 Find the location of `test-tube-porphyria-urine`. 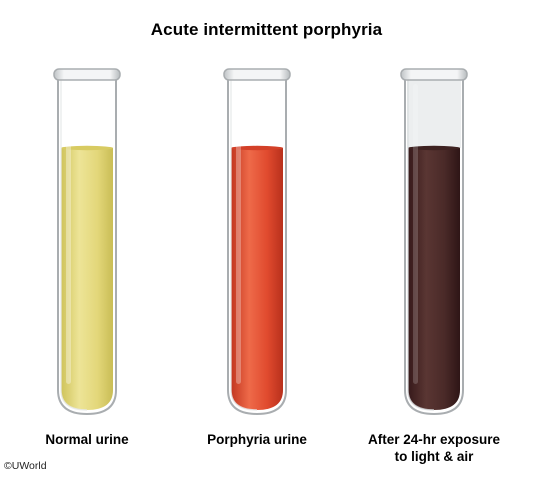

test-tube-porphyria-urine is located at coordinates (257, 241).